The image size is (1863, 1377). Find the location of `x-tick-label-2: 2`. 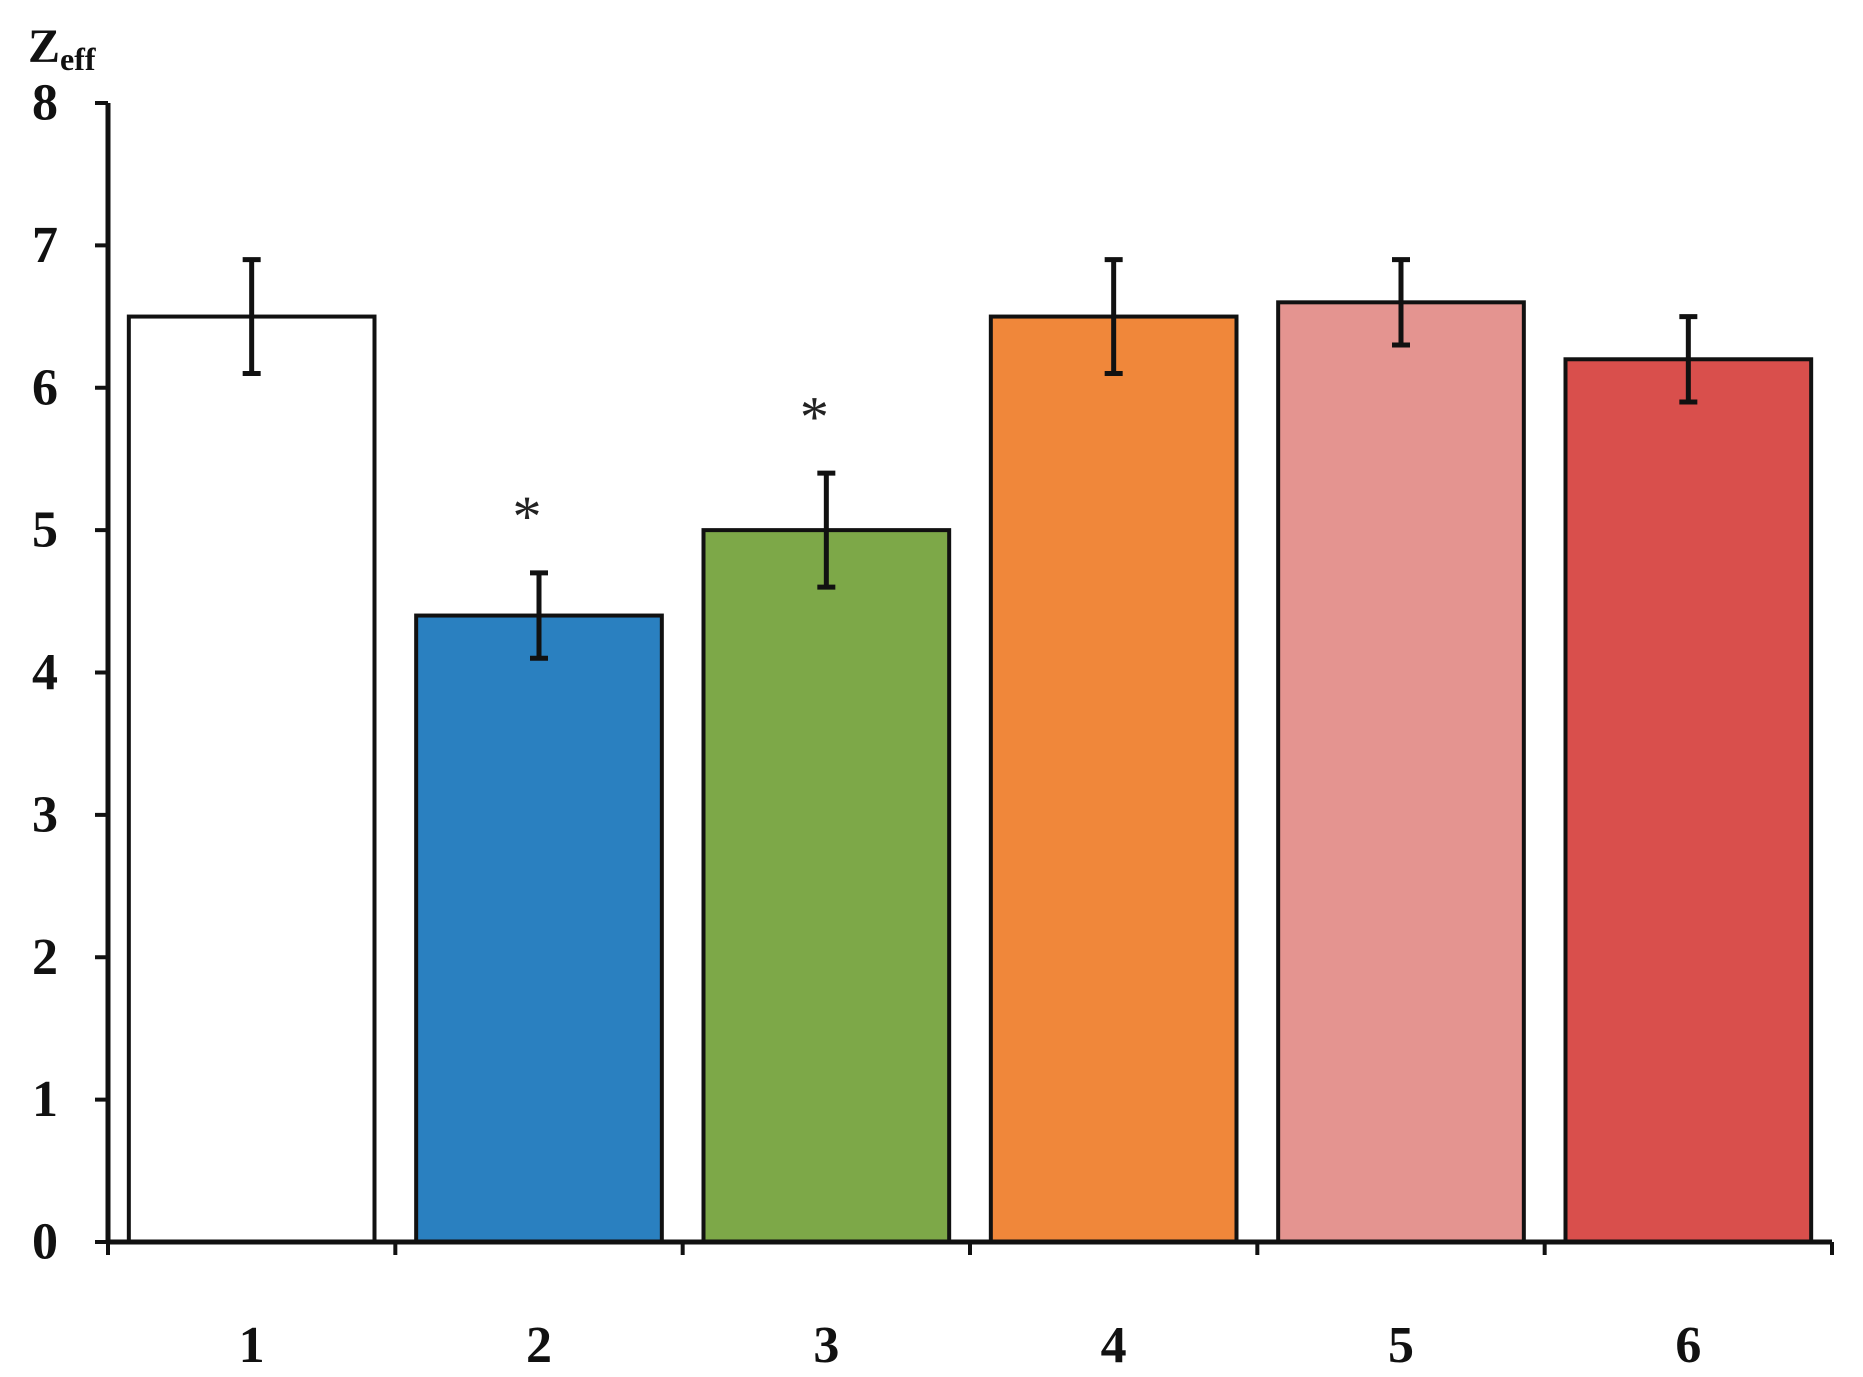

x-tick-label-2: 2 is located at coordinates (539, 1345).